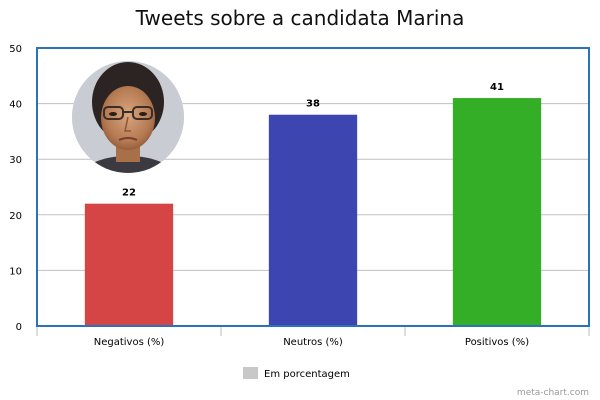 The image size is (600, 400). Describe the element at coordinates (300, 18) in the screenshot. I see `chart-title: Tweets sobre a candidata Marina` at that location.